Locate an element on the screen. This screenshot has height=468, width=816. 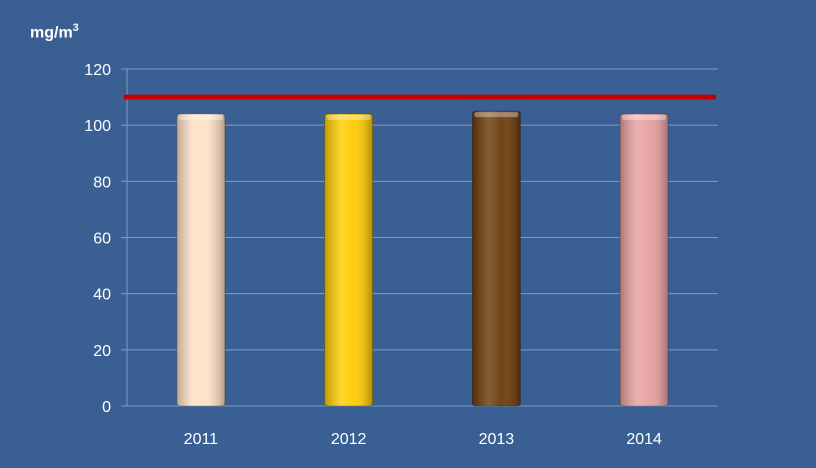
y-axis-unit-label: mg/m3 is located at coordinates (54, 32).